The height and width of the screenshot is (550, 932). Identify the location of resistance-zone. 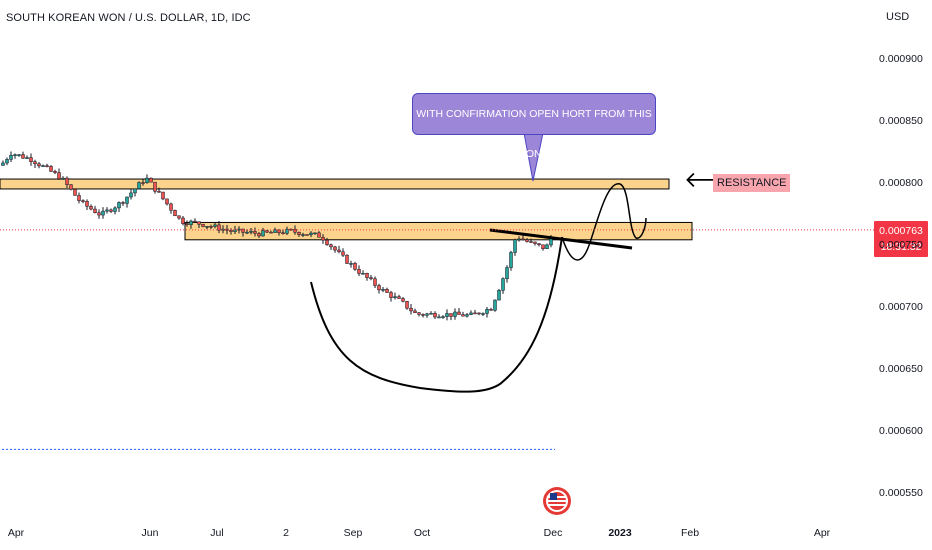
(335, 184).